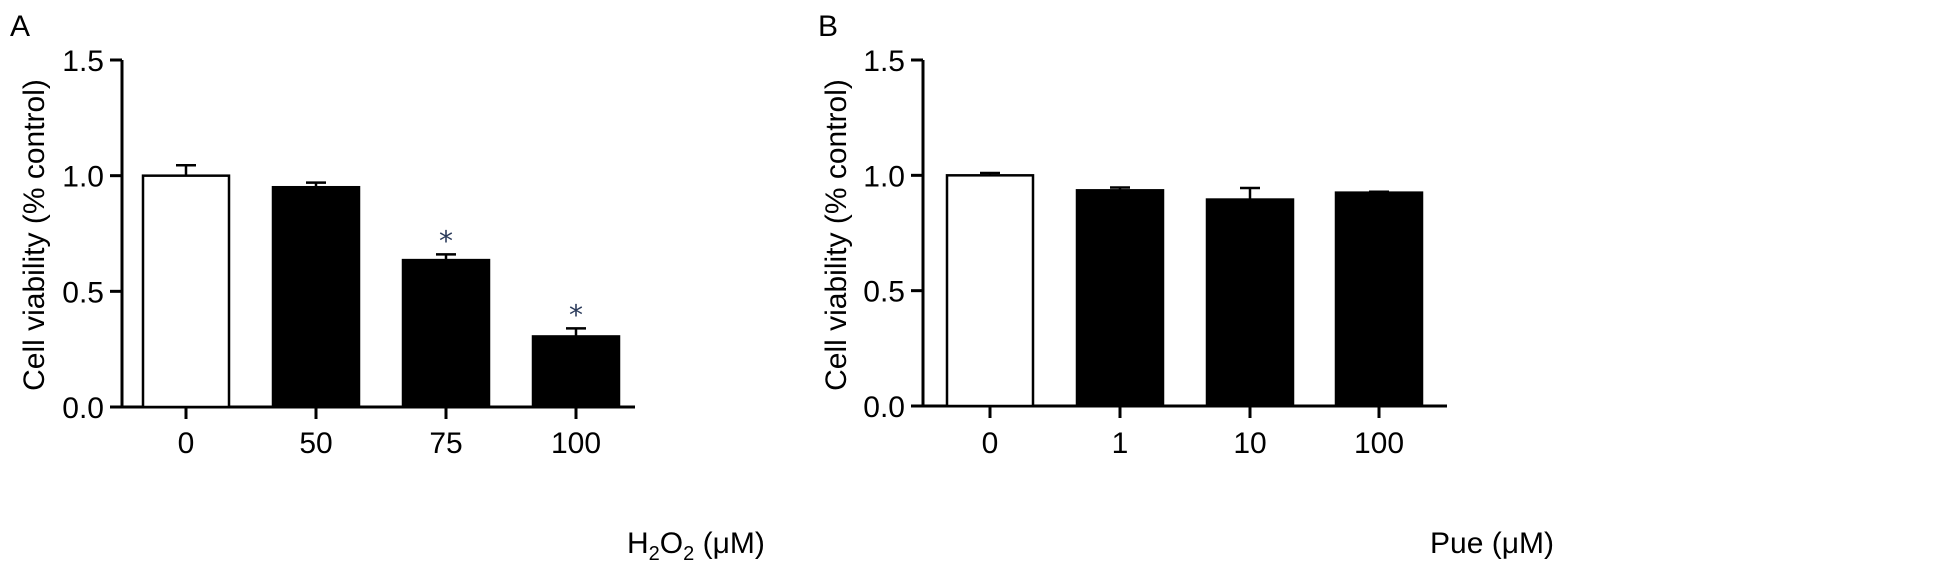 Image resolution: width=1935 pixels, height=581 pixels. Describe the element at coordinates (828, 26) in the screenshot. I see `panel-b-label: B` at that location.